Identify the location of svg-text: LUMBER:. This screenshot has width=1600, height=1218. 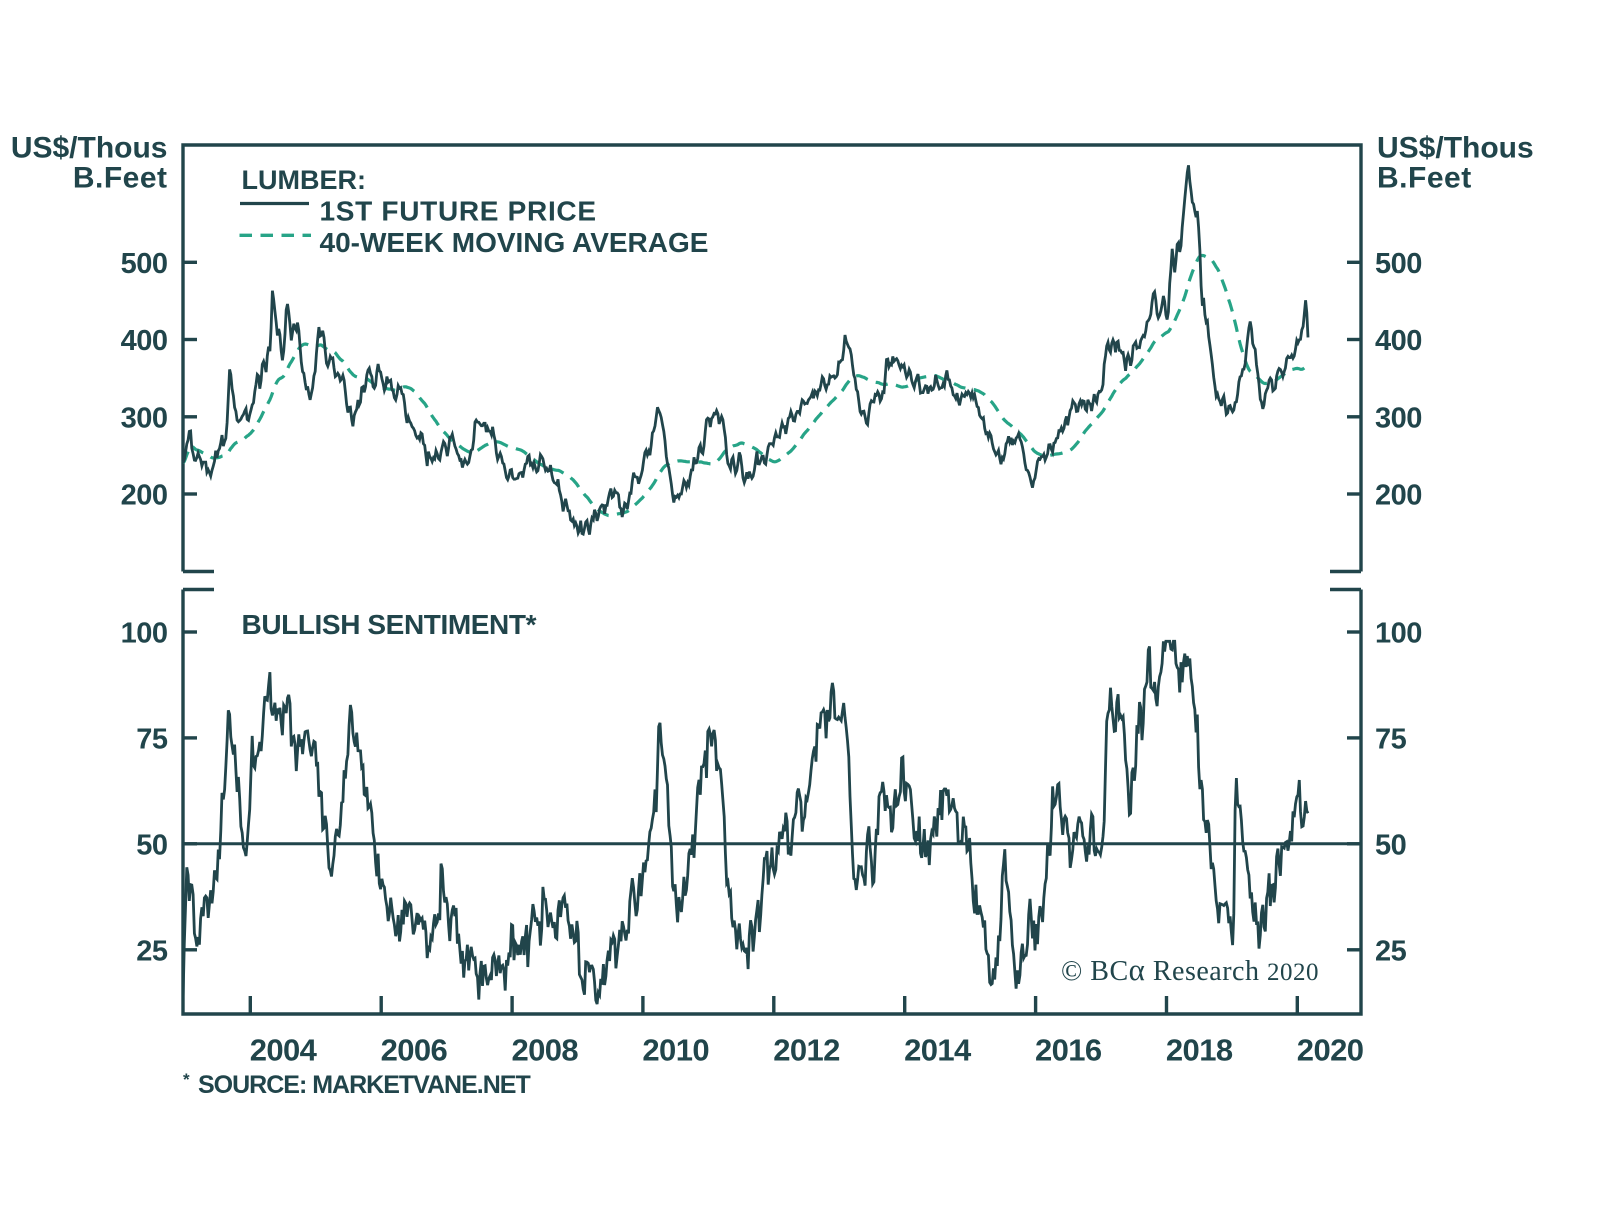
(304, 180).